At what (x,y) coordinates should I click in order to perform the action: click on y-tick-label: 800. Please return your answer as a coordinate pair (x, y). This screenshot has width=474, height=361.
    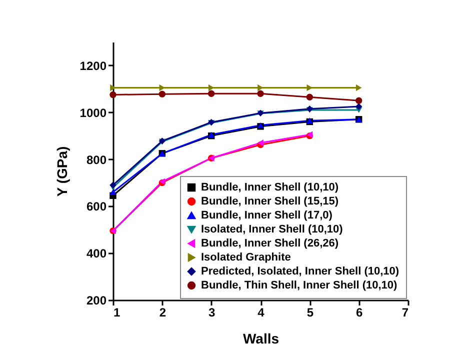
    Looking at the image, I should click on (96, 159).